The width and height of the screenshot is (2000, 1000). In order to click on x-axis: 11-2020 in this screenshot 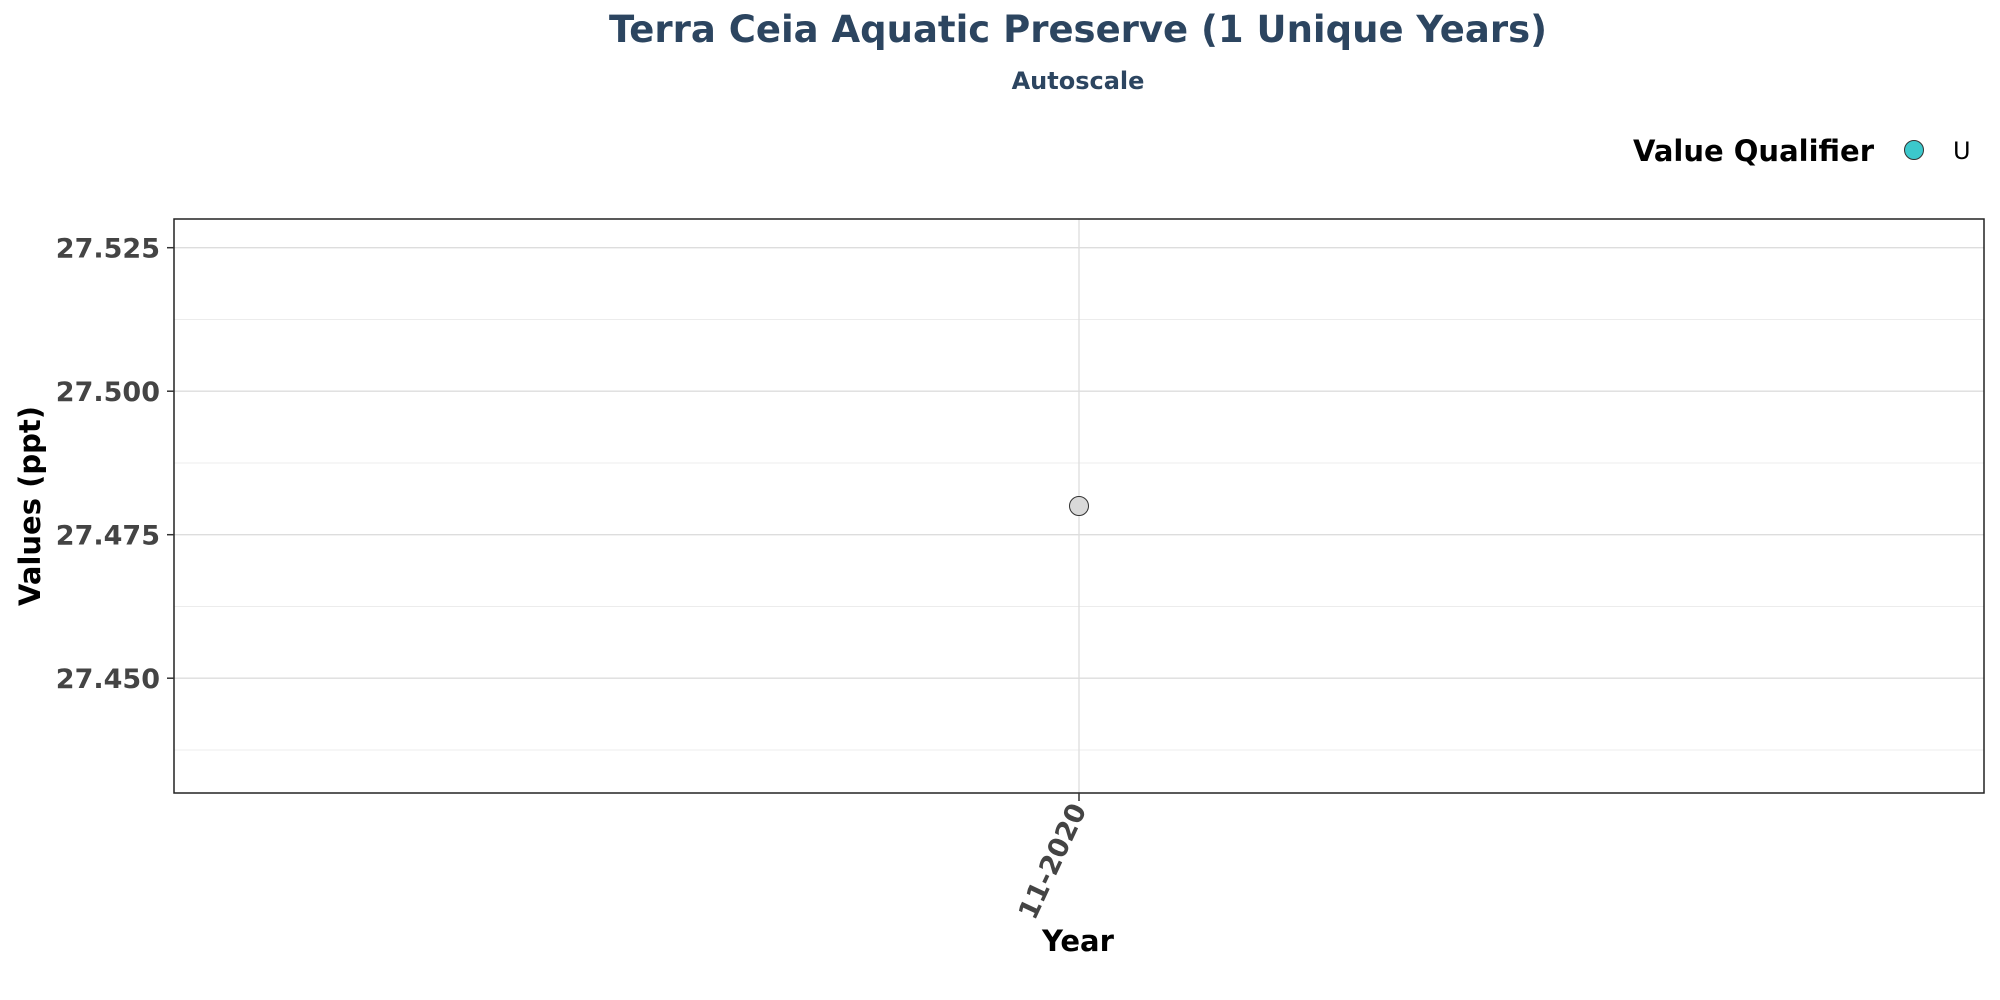, I will do `click(1053, 858)`.